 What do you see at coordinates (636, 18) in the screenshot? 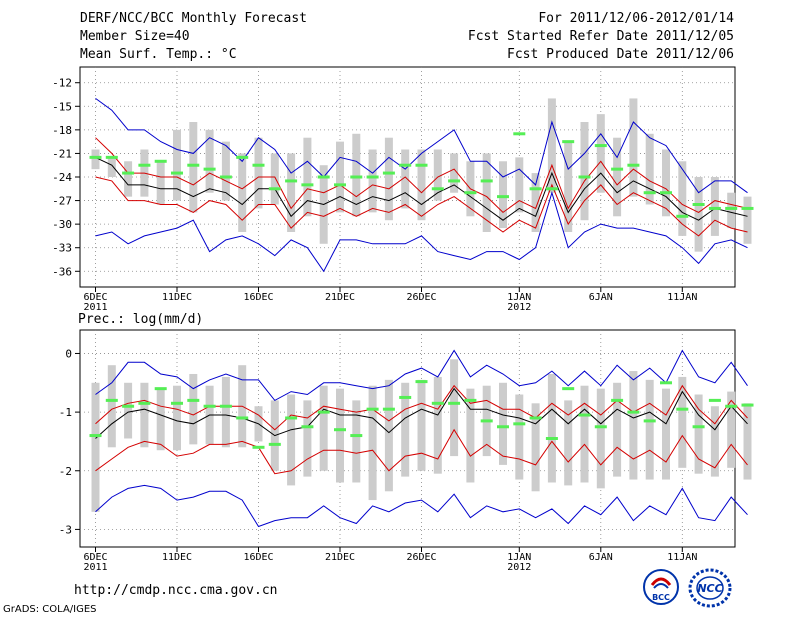
I see `forecast-period: For 2011/12/06-2012/01/14` at bounding box center [636, 18].